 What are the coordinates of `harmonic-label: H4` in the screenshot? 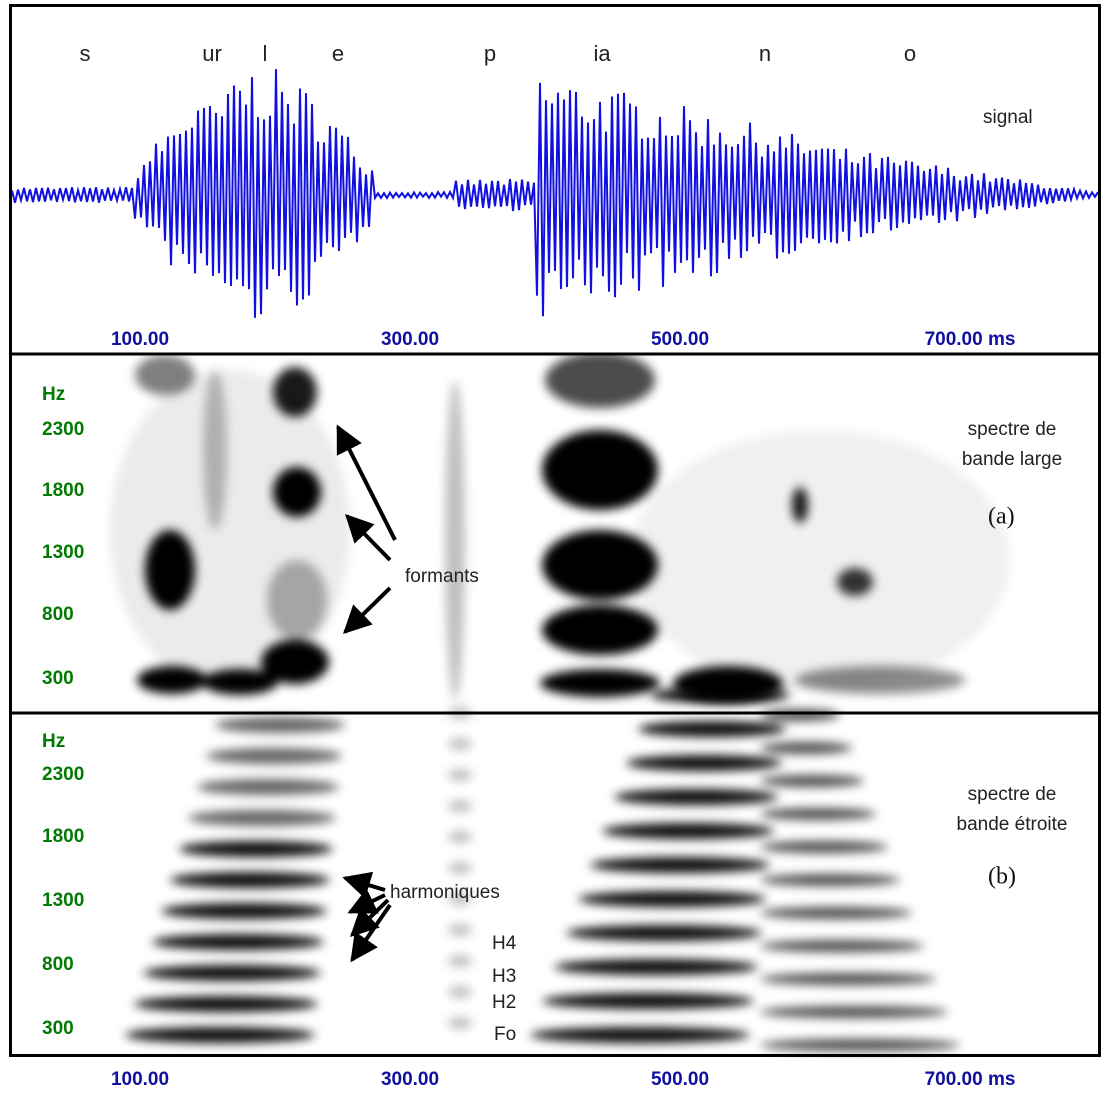 It's located at (504, 943).